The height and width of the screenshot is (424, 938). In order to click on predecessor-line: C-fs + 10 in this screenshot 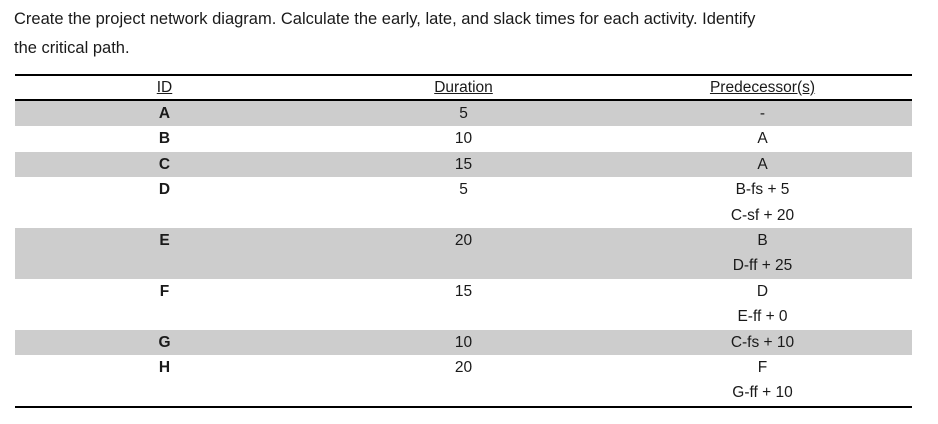, I will do `click(762, 342)`.